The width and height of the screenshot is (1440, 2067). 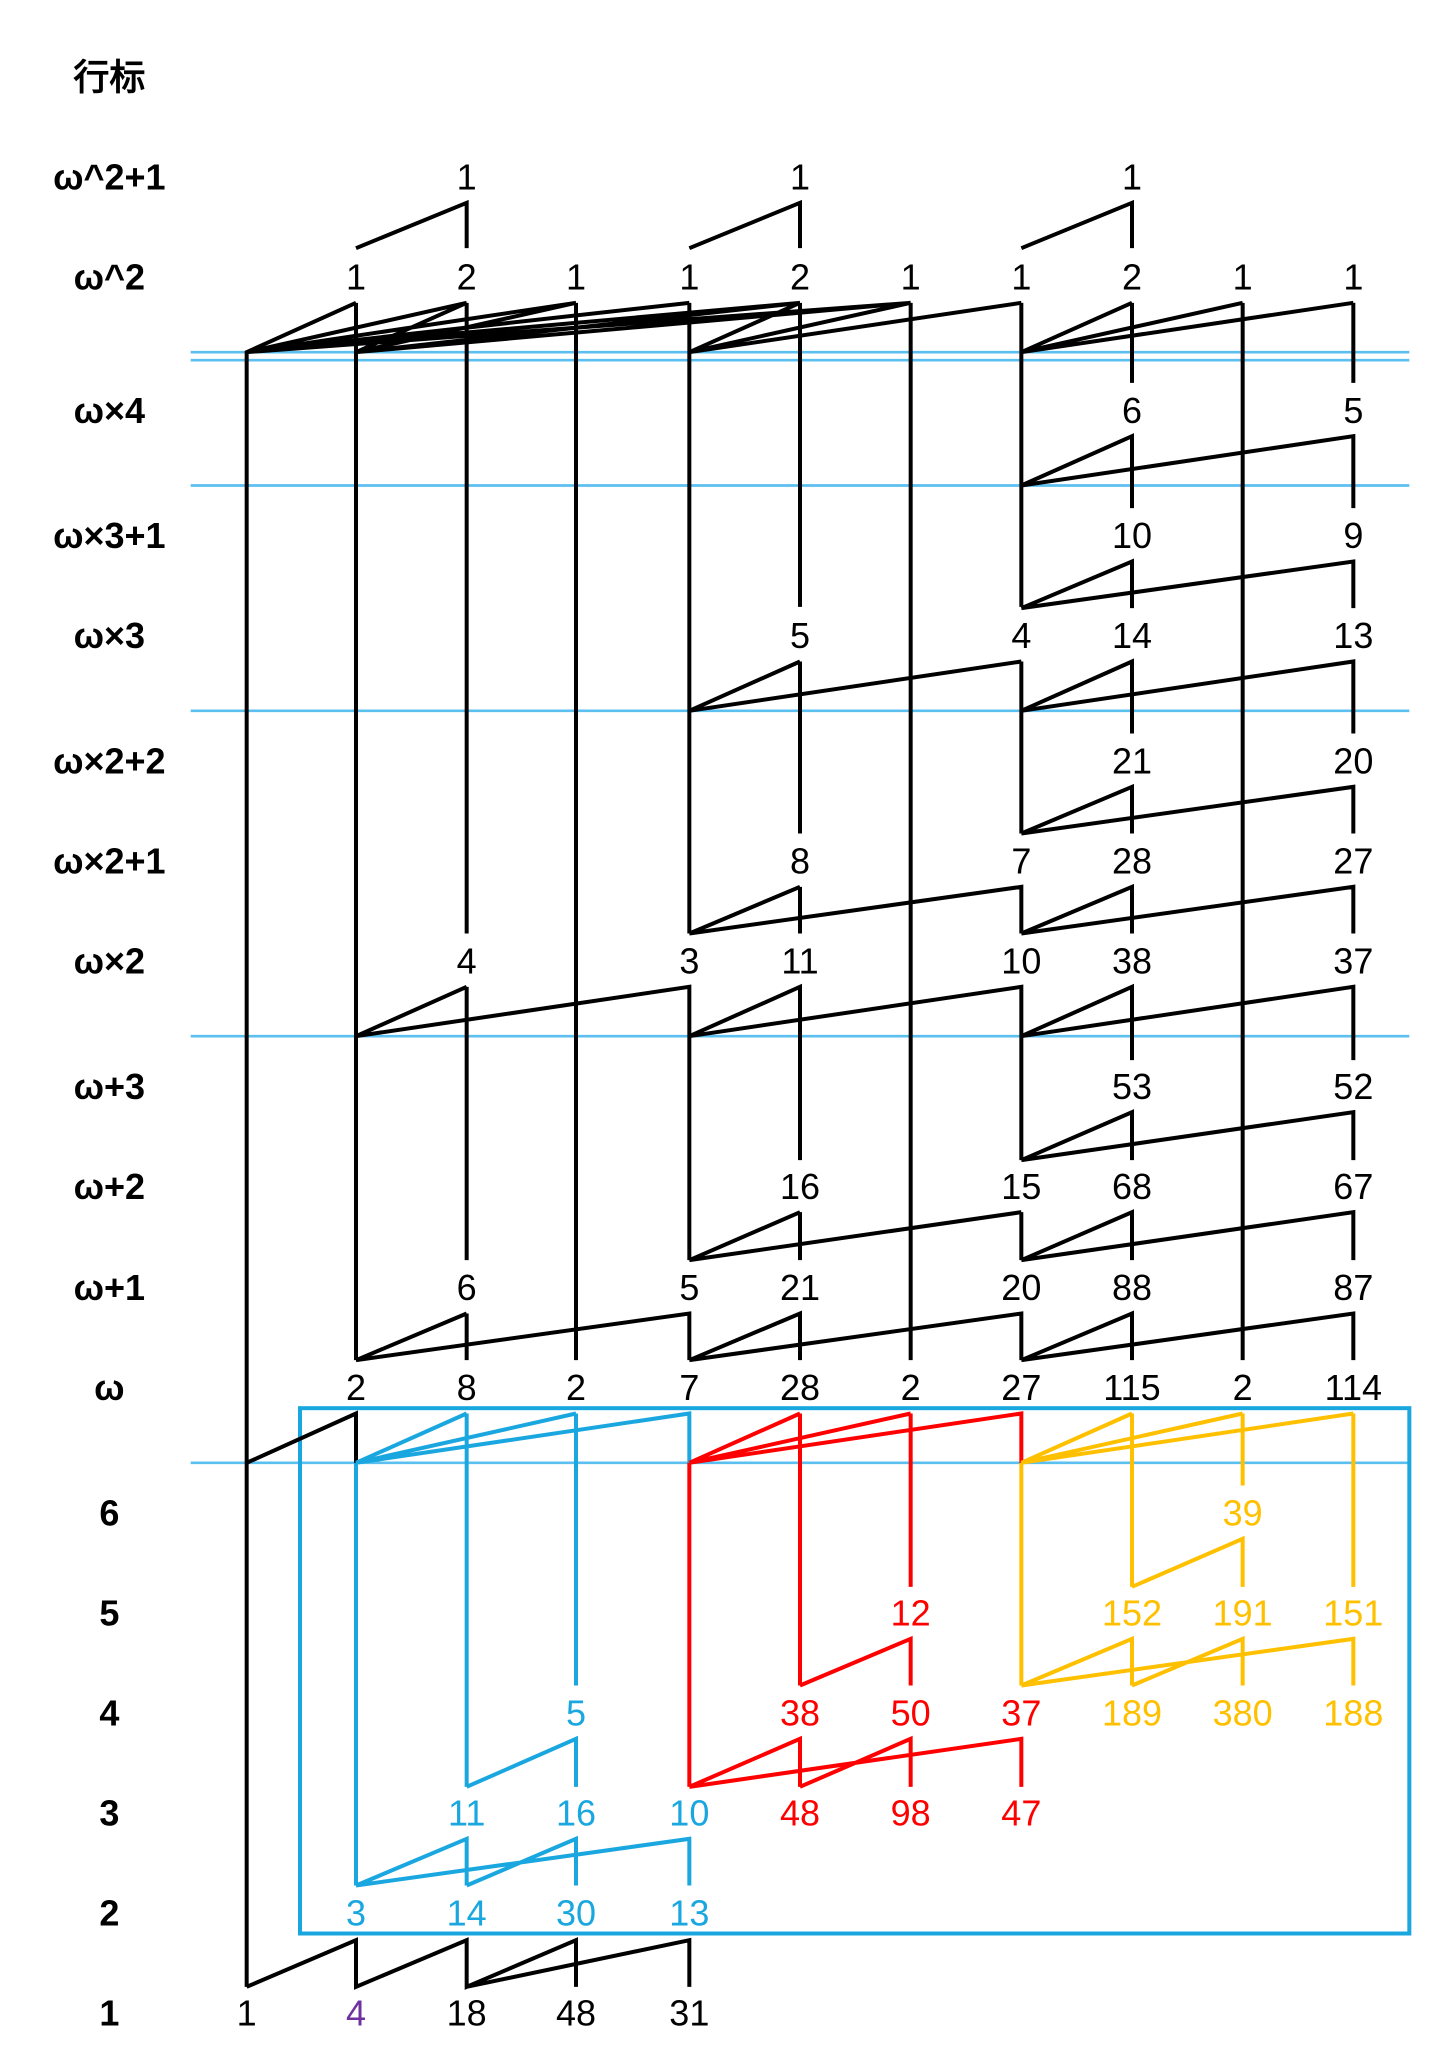 I want to click on node-label: 27, so click(x=1353, y=861).